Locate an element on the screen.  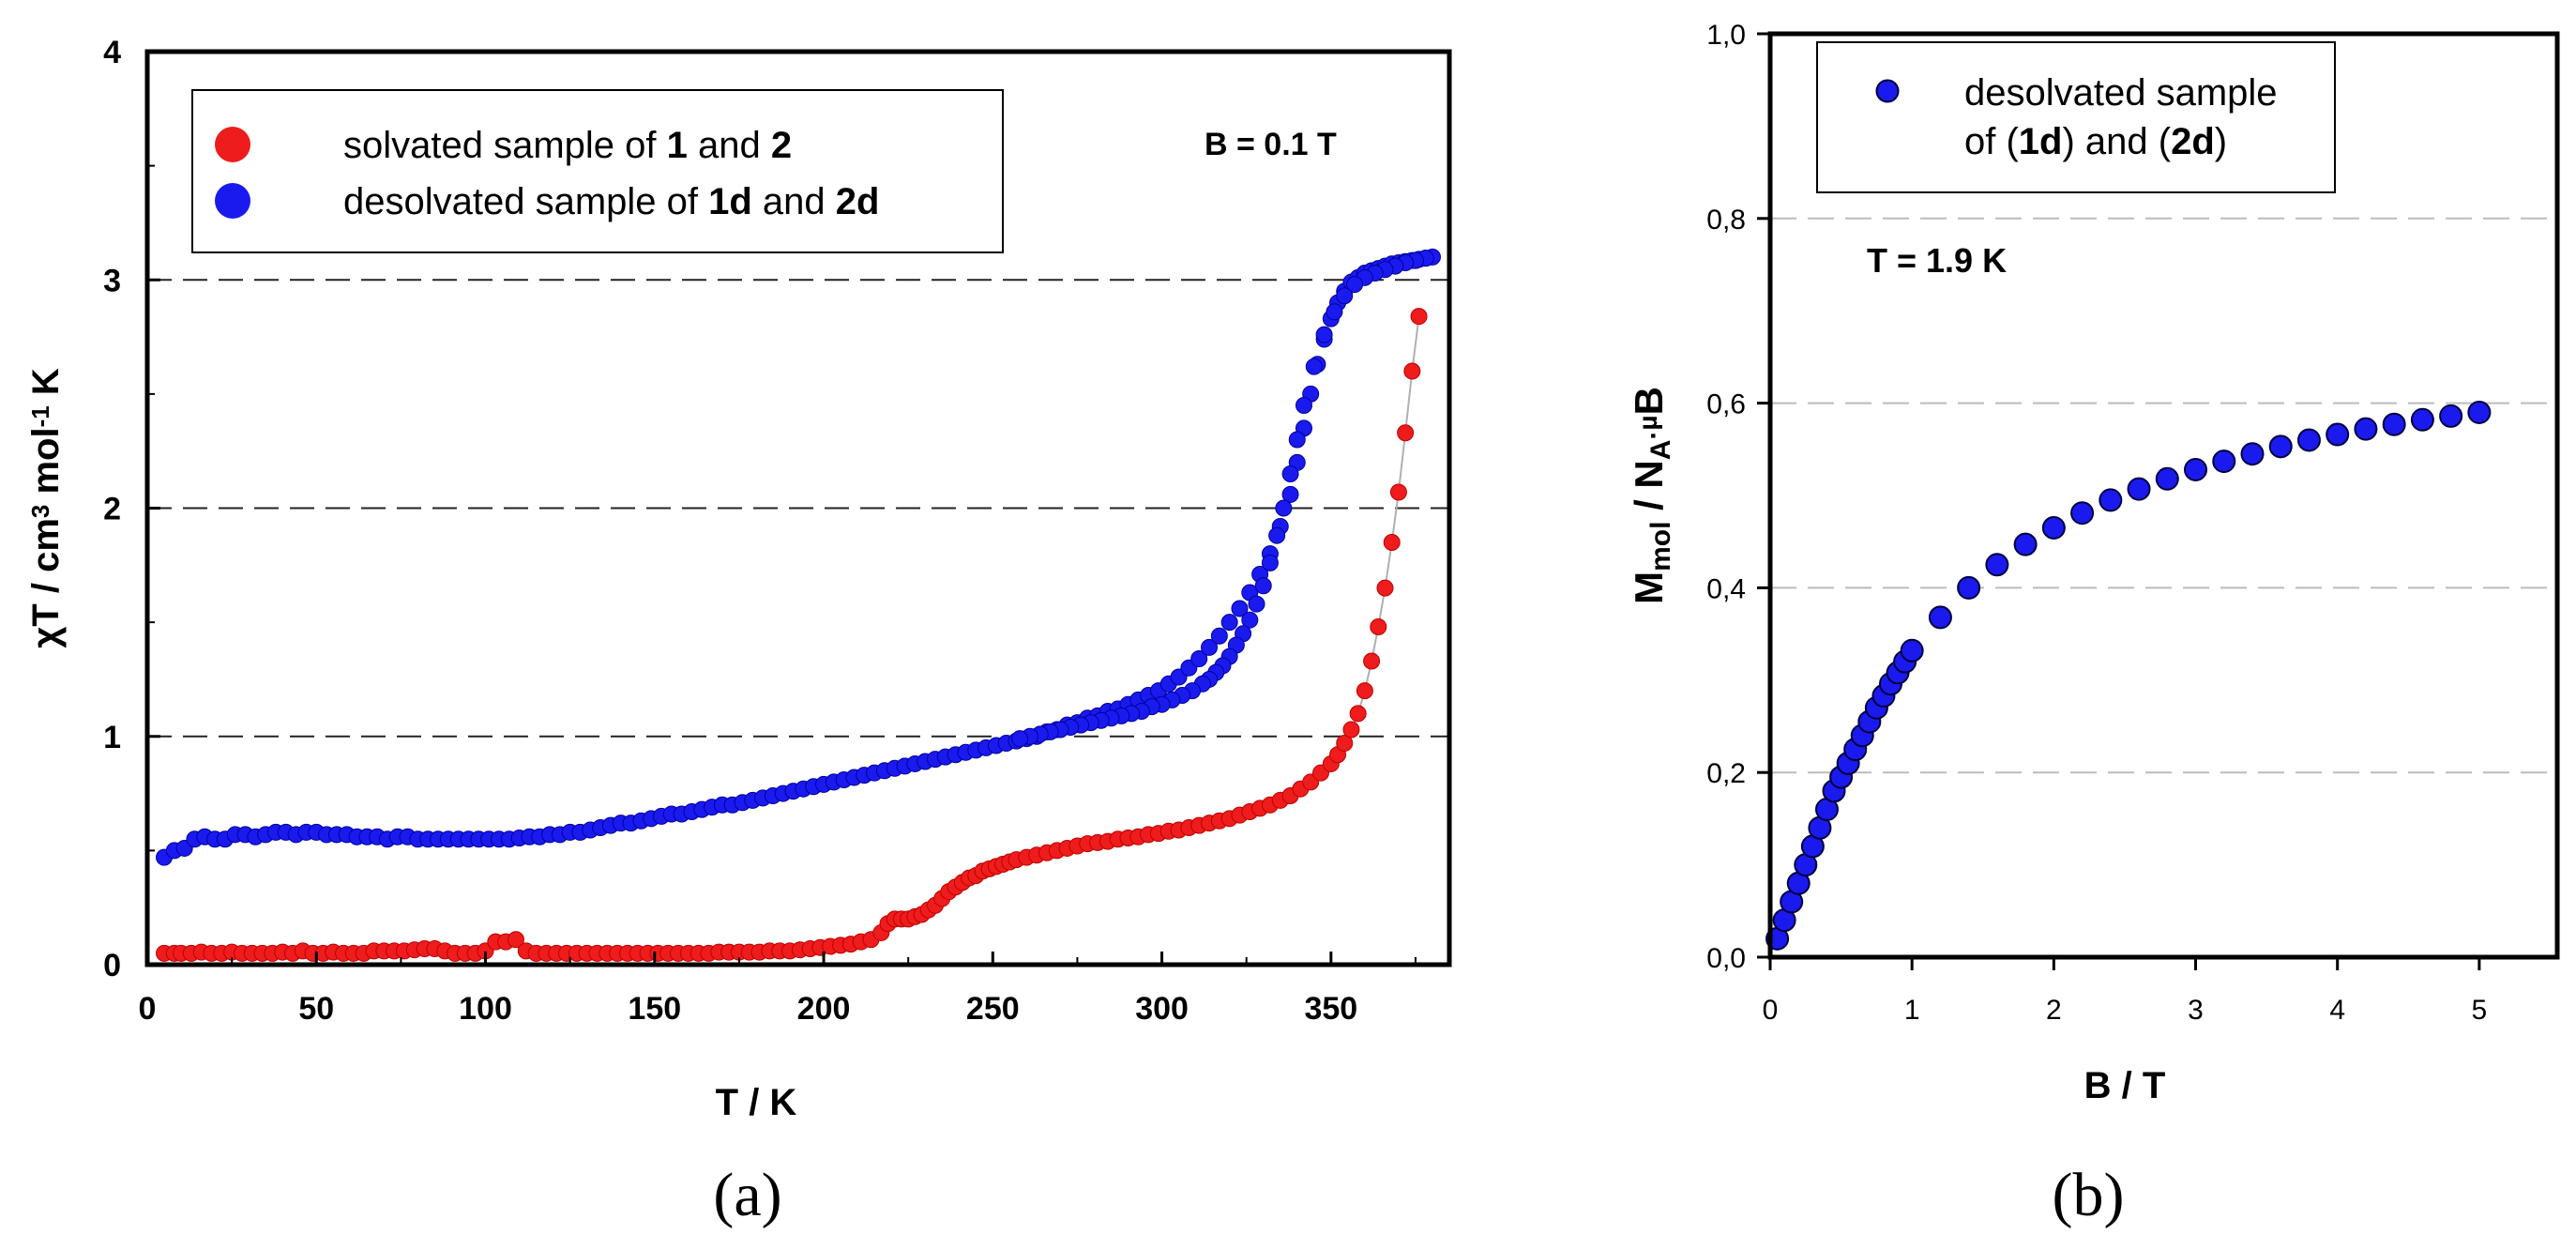
panel-b-legend-box is located at coordinates (2076, 117).